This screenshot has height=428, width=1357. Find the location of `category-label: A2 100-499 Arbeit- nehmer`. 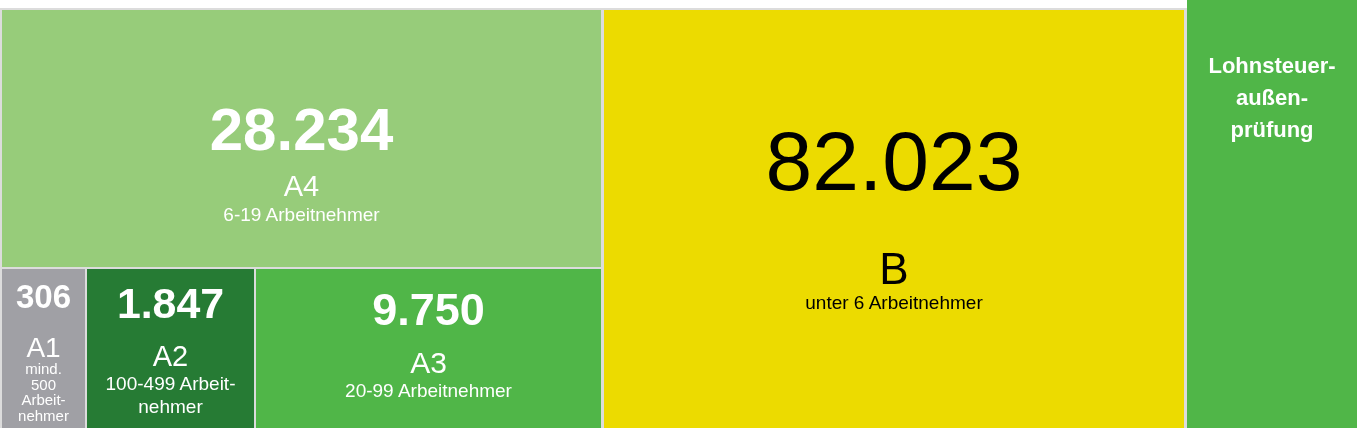

category-label: A2 100-499 Arbeit- nehmer is located at coordinates (170, 378).